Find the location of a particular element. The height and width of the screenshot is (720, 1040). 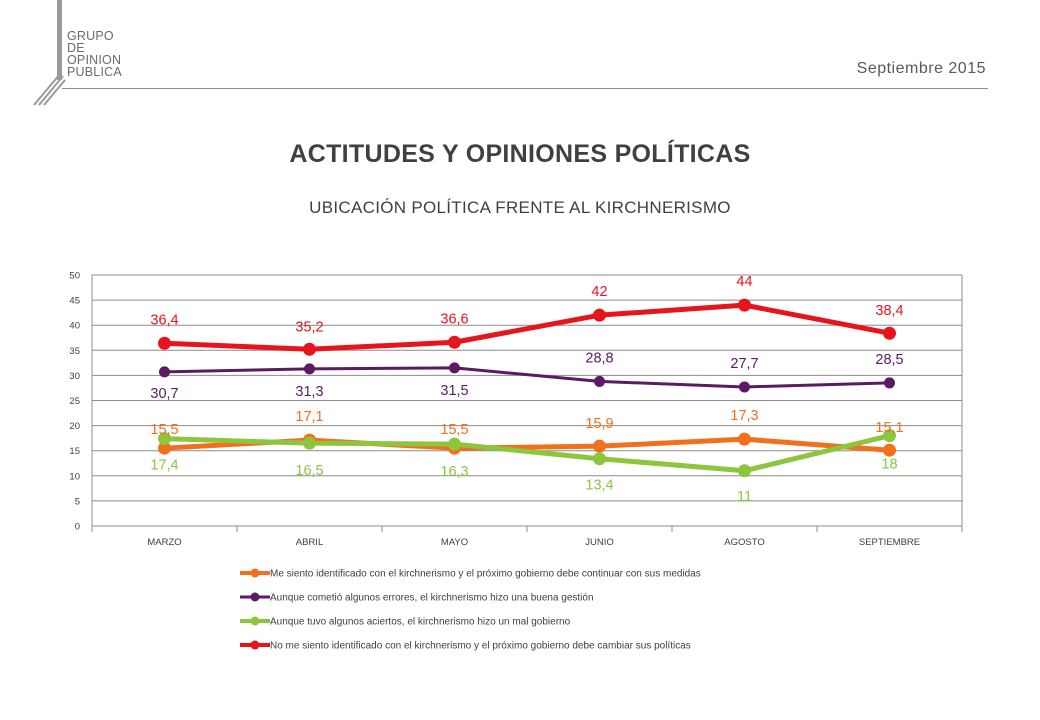

logo-text: GRUPO DE OPINION PUBLICA is located at coordinates (94, 54).